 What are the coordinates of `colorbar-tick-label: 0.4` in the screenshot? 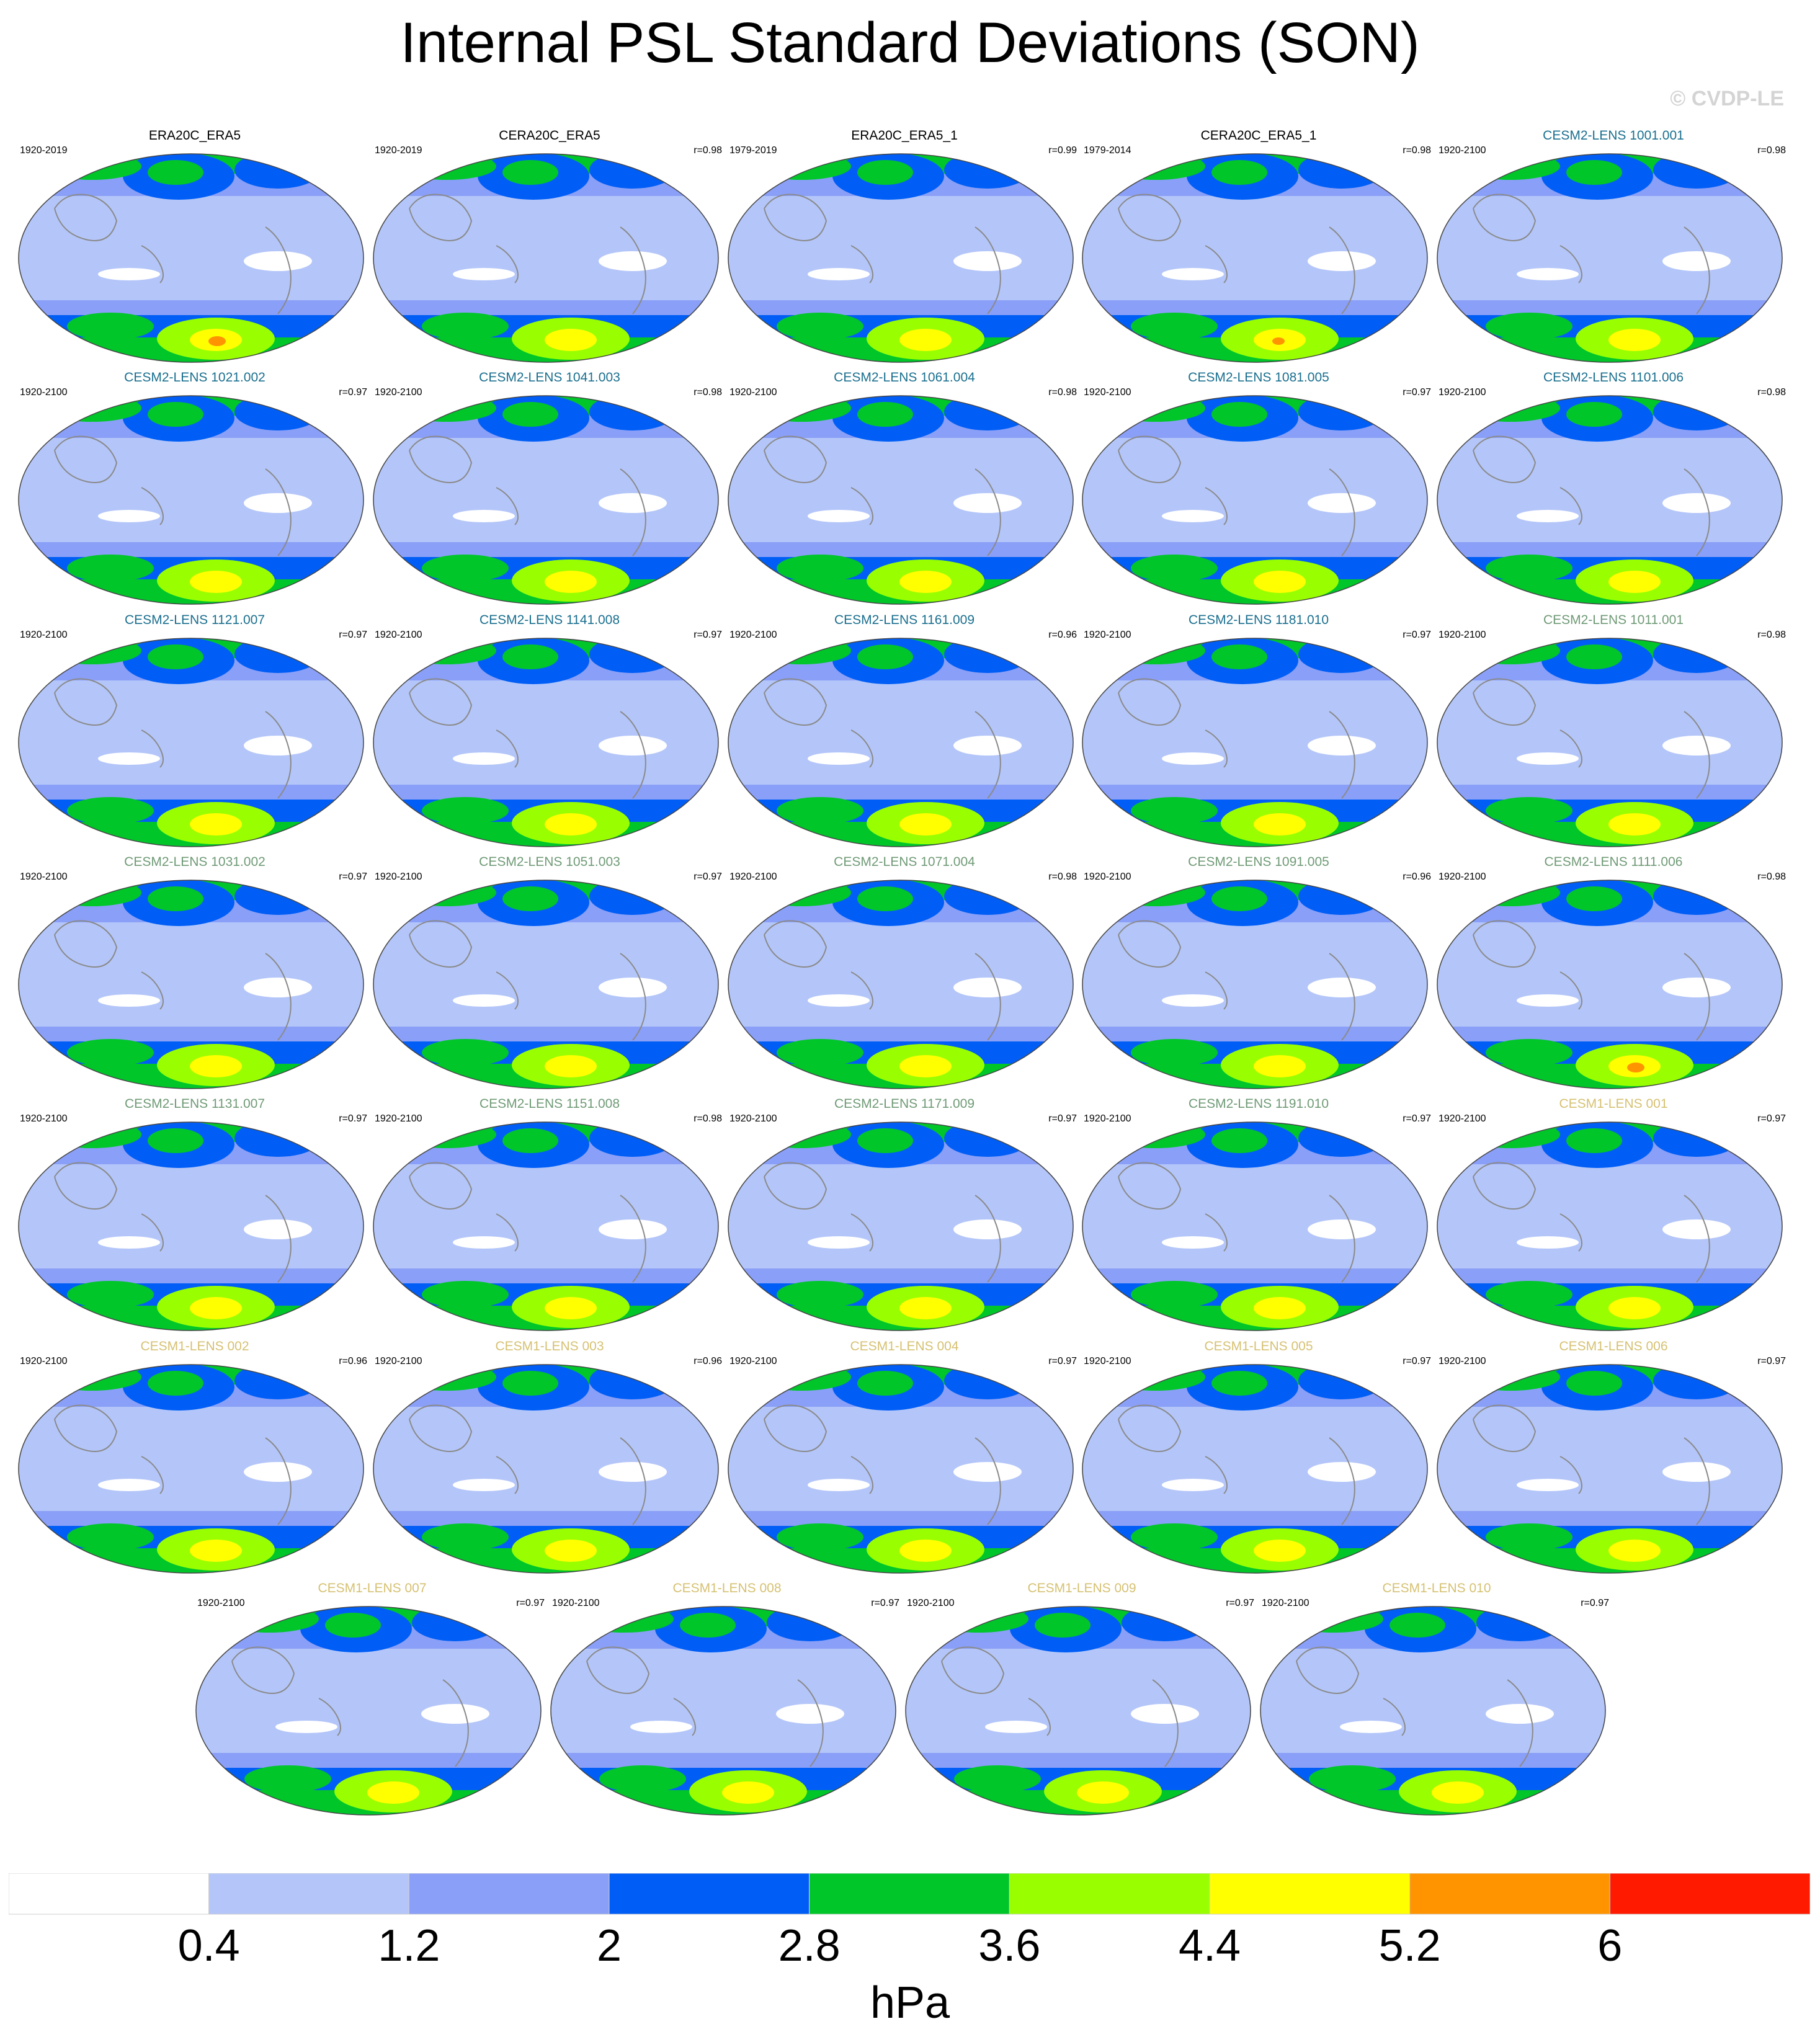 It's located at (208, 1946).